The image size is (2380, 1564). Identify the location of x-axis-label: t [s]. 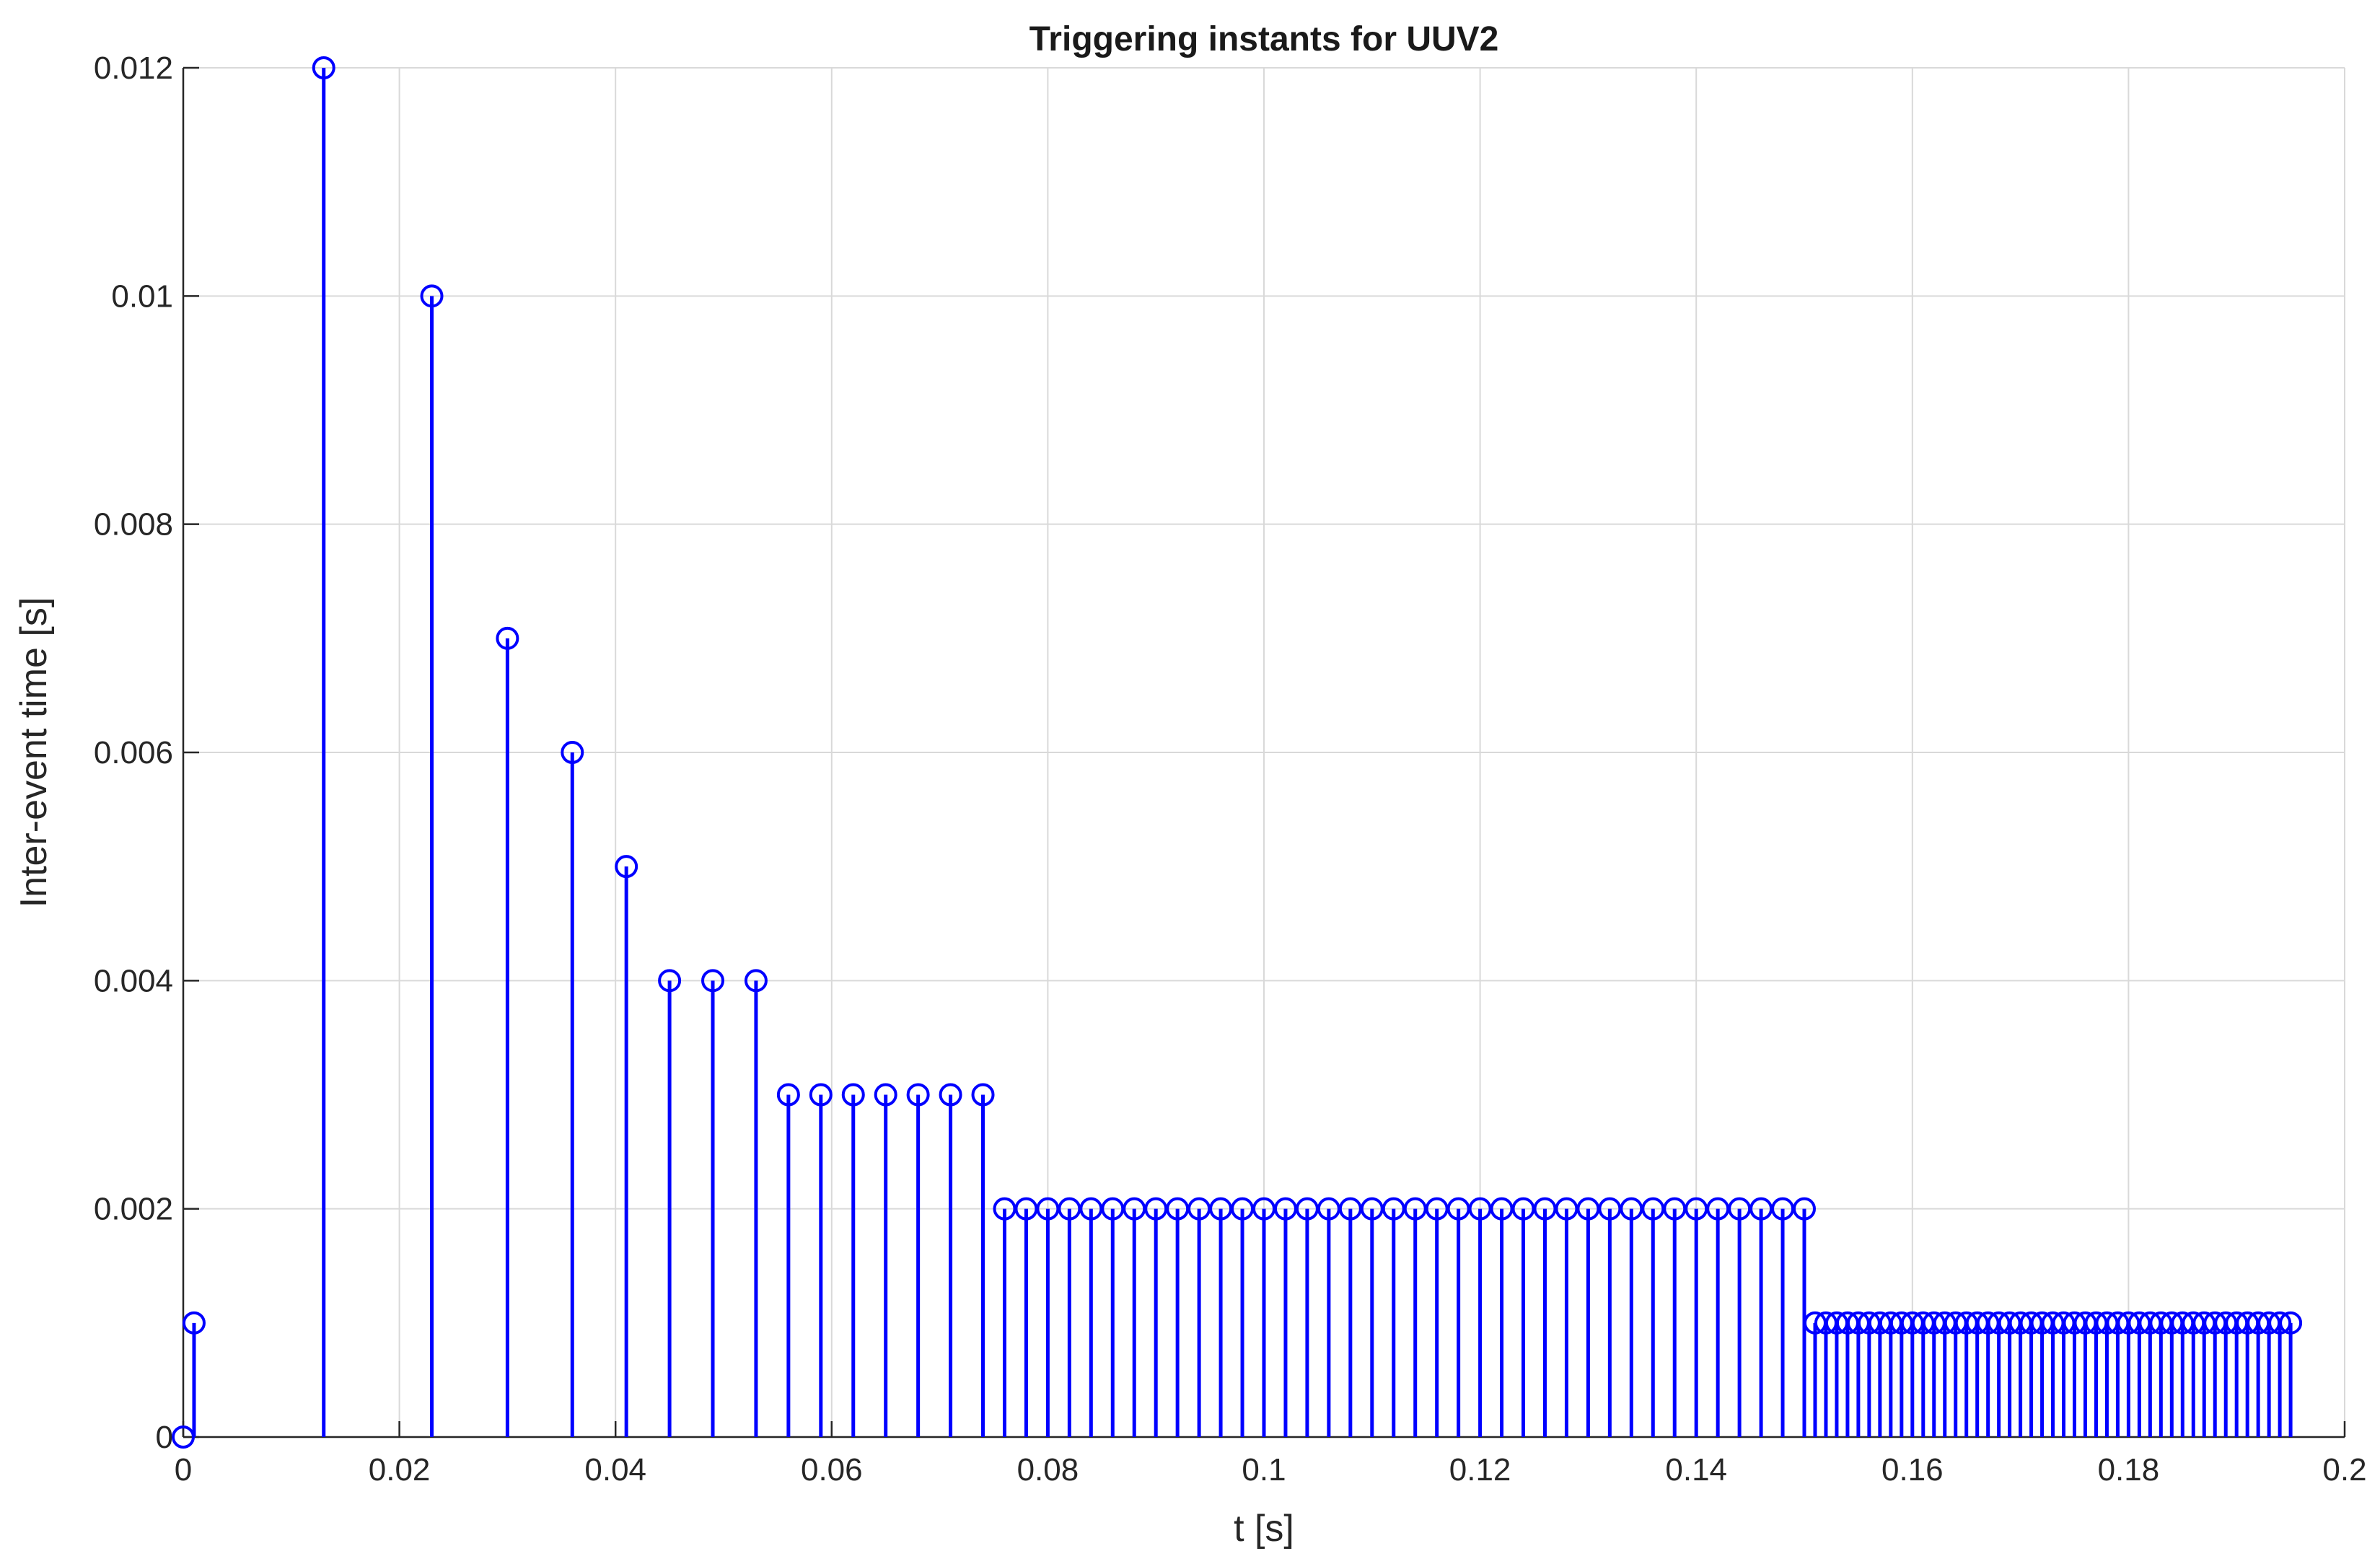
(1264, 1529).